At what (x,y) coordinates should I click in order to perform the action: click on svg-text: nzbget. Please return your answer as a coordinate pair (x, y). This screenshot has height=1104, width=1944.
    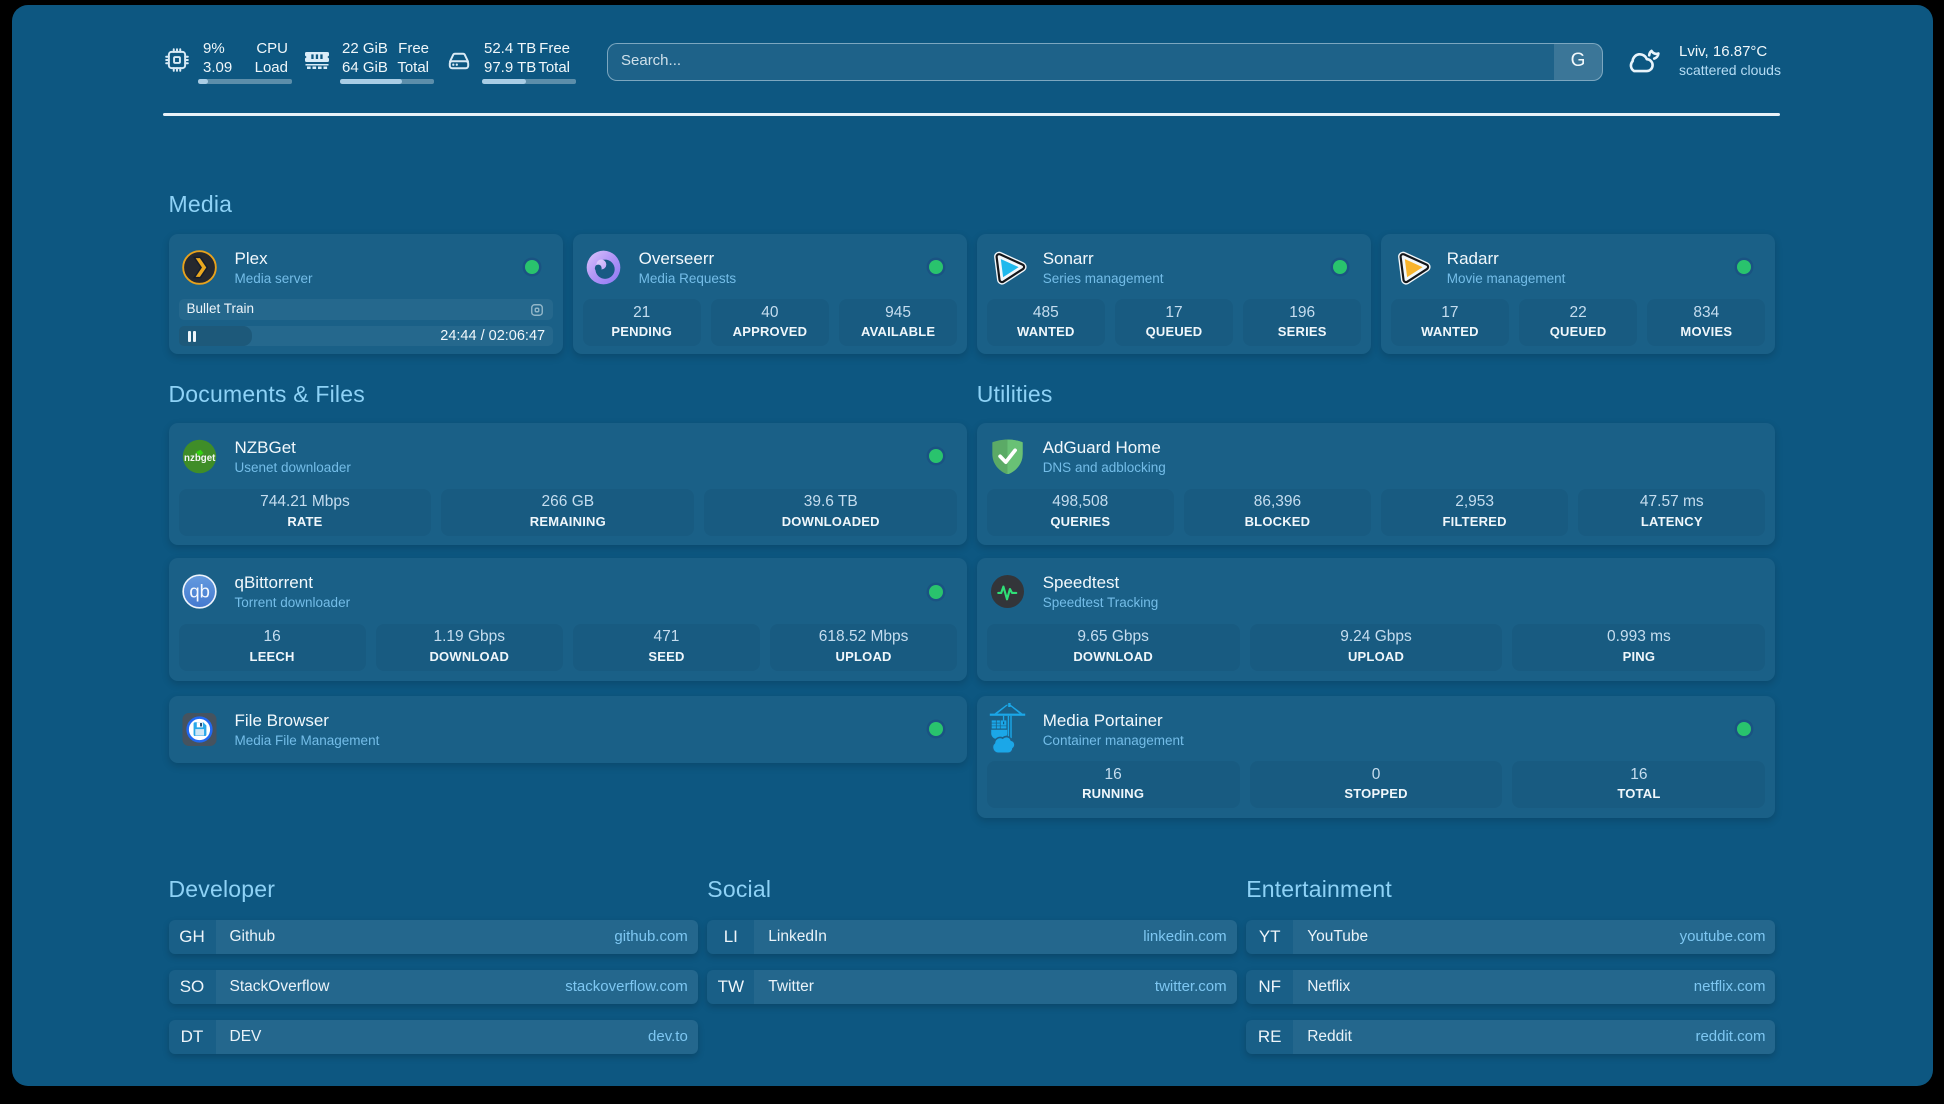
    Looking at the image, I should click on (200, 458).